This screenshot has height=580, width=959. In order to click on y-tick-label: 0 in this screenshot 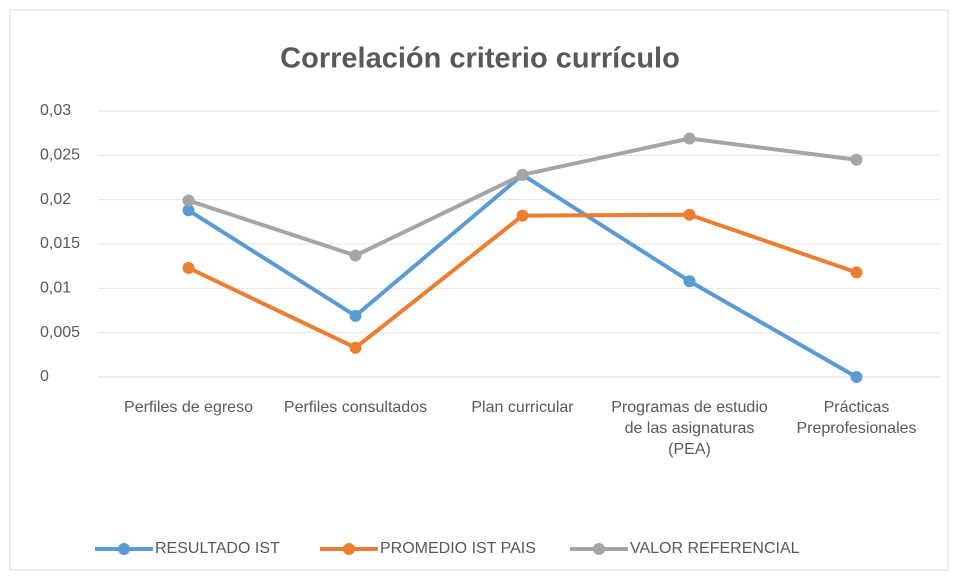, I will do `click(44, 376)`.